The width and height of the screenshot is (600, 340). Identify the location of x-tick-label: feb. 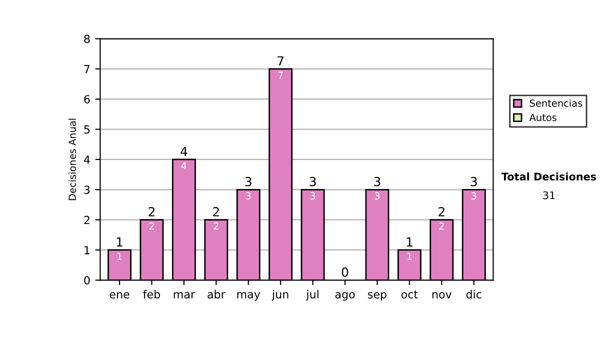
(151, 294).